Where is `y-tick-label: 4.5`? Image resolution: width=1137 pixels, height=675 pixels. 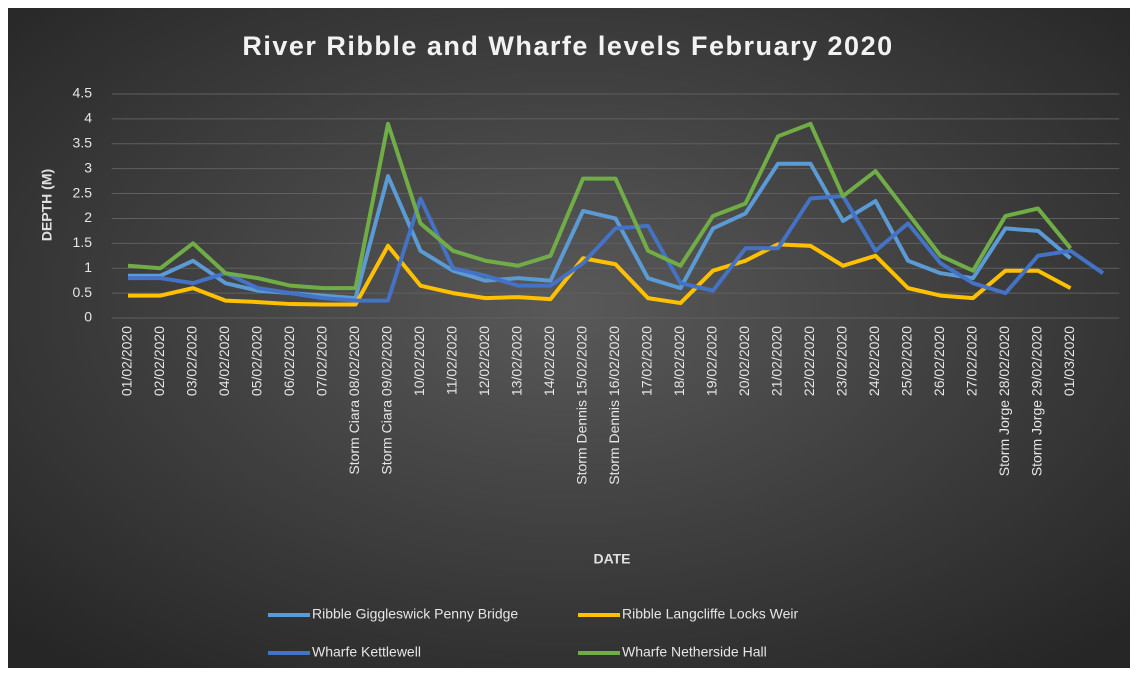 y-tick-label: 4.5 is located at coordinates (83, 93).